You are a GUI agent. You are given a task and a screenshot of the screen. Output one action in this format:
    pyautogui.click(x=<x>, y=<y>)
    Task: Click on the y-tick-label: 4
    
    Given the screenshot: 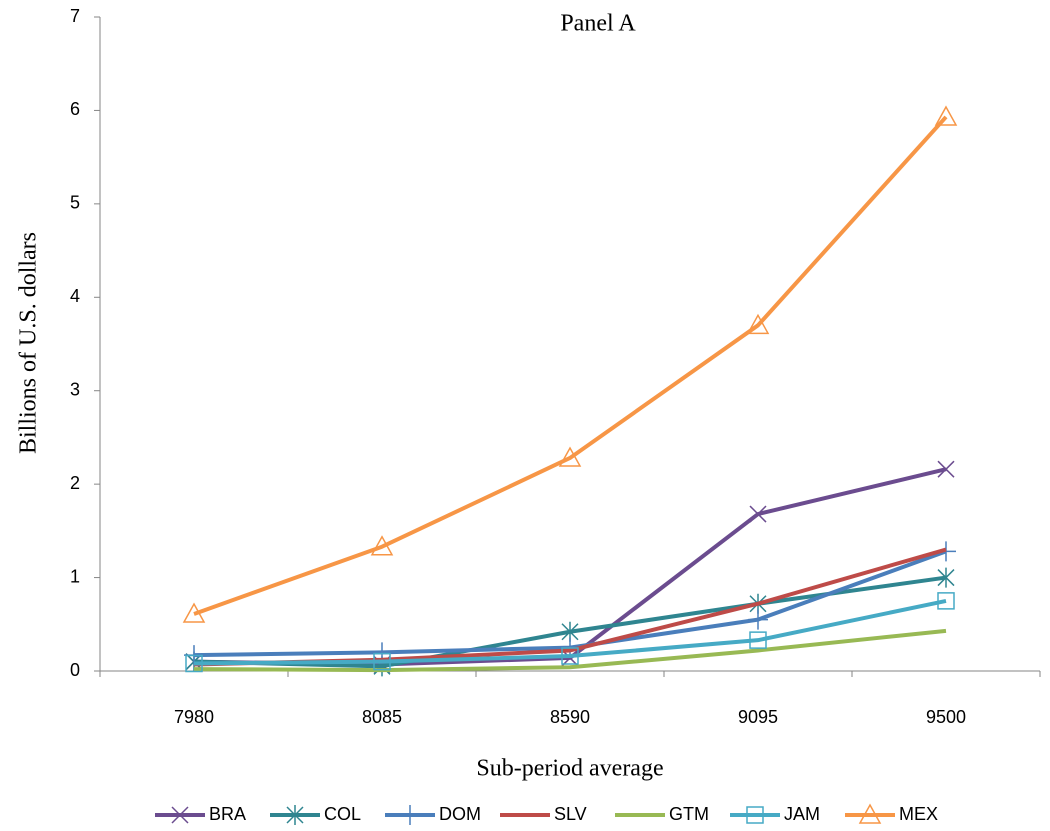 What is the action you would take?
    pyautogui.click(x=75, y=296)
    